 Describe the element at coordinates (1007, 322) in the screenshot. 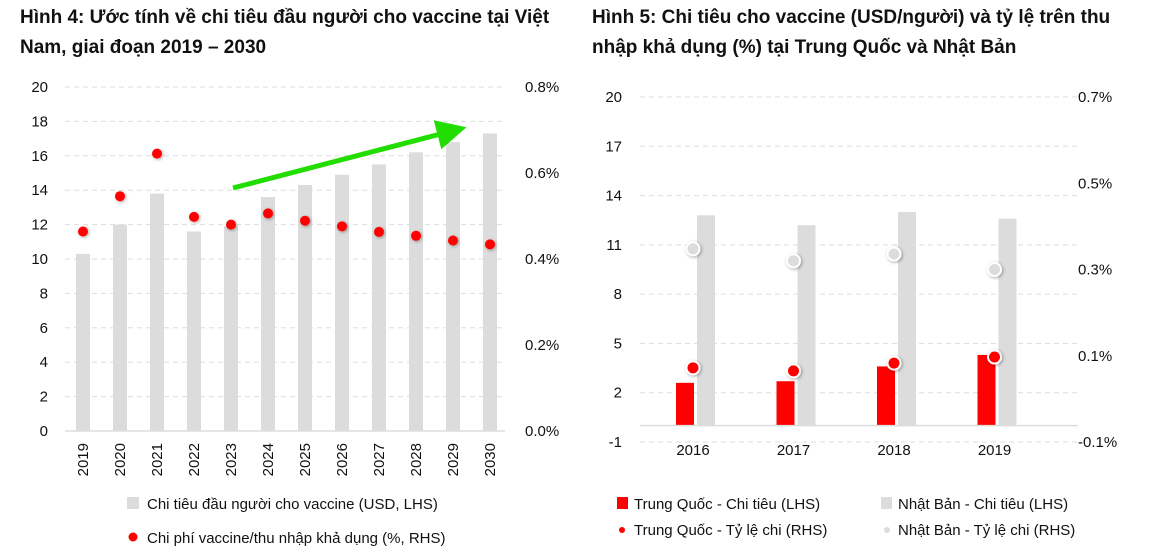

I see `bar-japan-spending-2019` at that location.